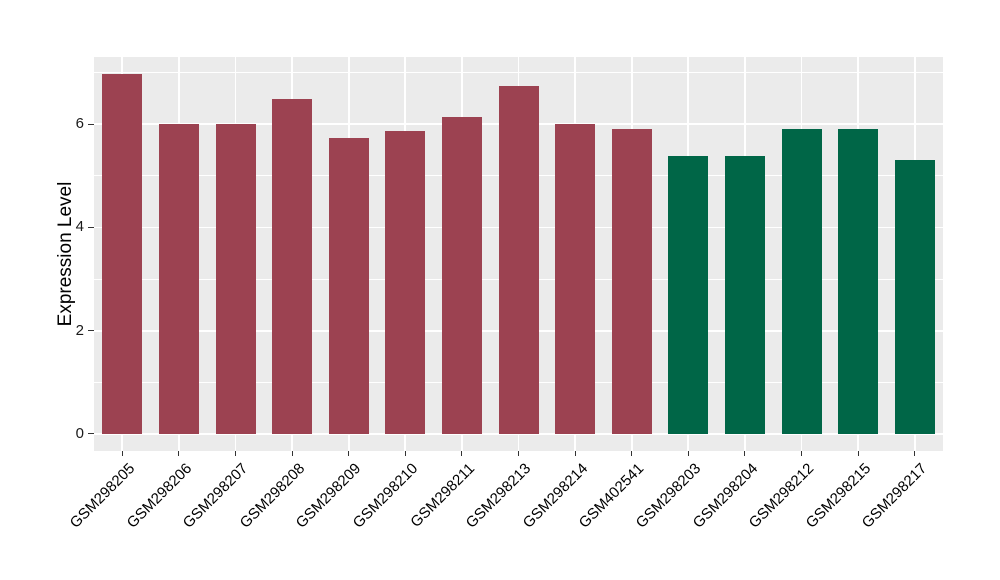  What do you see at coordinates (801, 281) in the screenshot?
I see `bar-GSM298212` at bounding box center [801, 281].